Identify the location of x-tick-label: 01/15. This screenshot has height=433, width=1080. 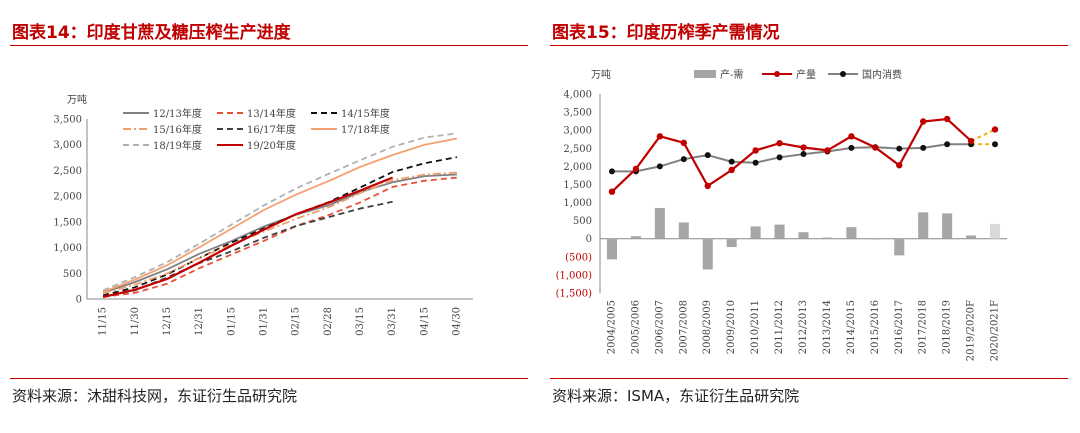
(231, 321).